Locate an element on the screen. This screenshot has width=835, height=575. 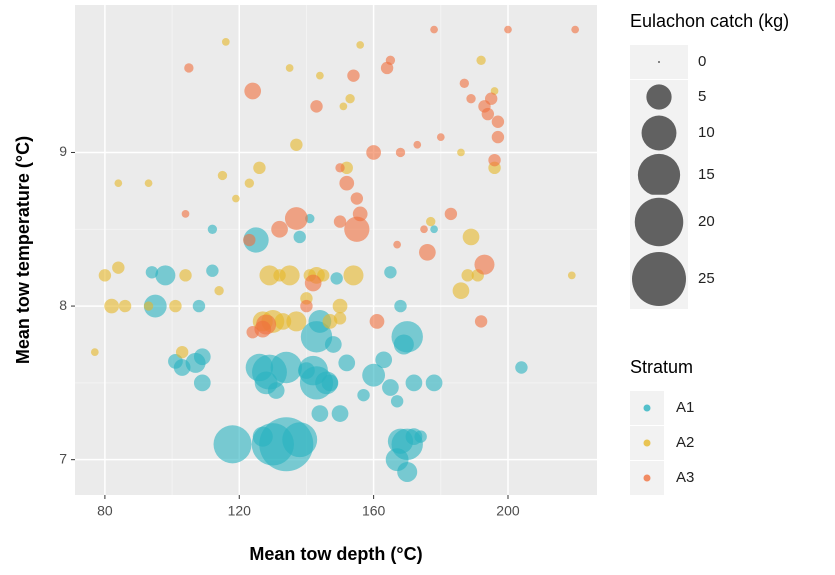
x-axis-title: Mean tow depth (°C) is located at coordinates (335, 554).